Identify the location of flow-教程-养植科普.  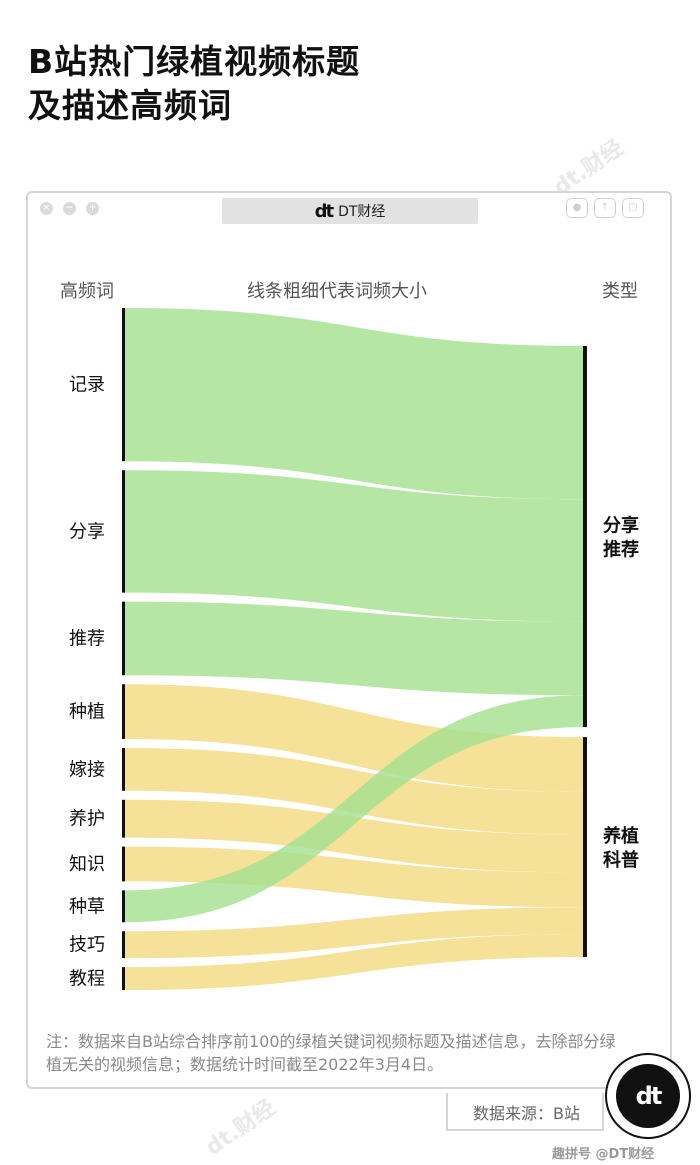
(354, 962).